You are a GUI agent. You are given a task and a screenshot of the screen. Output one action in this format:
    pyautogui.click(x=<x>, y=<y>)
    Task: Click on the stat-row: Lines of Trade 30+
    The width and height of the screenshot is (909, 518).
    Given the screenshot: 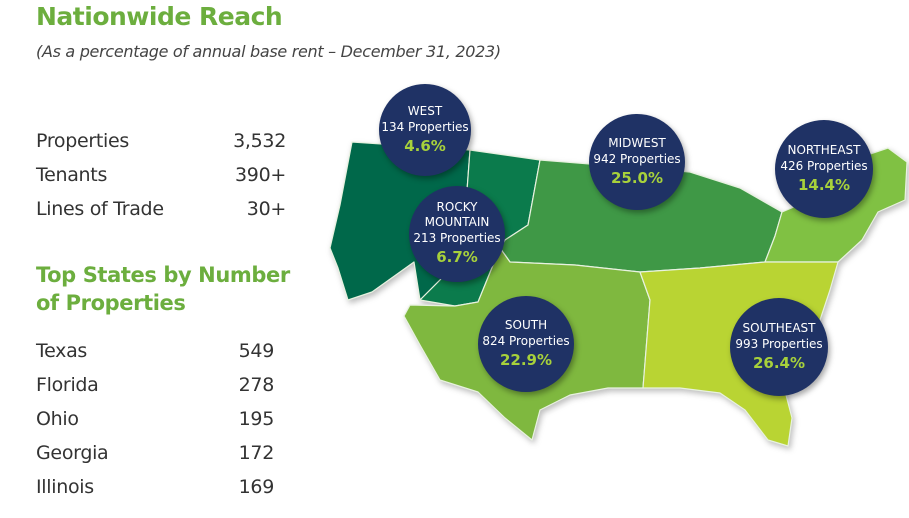 What is the action you would take?
    pyautogui.click(x=161, y=213)
    